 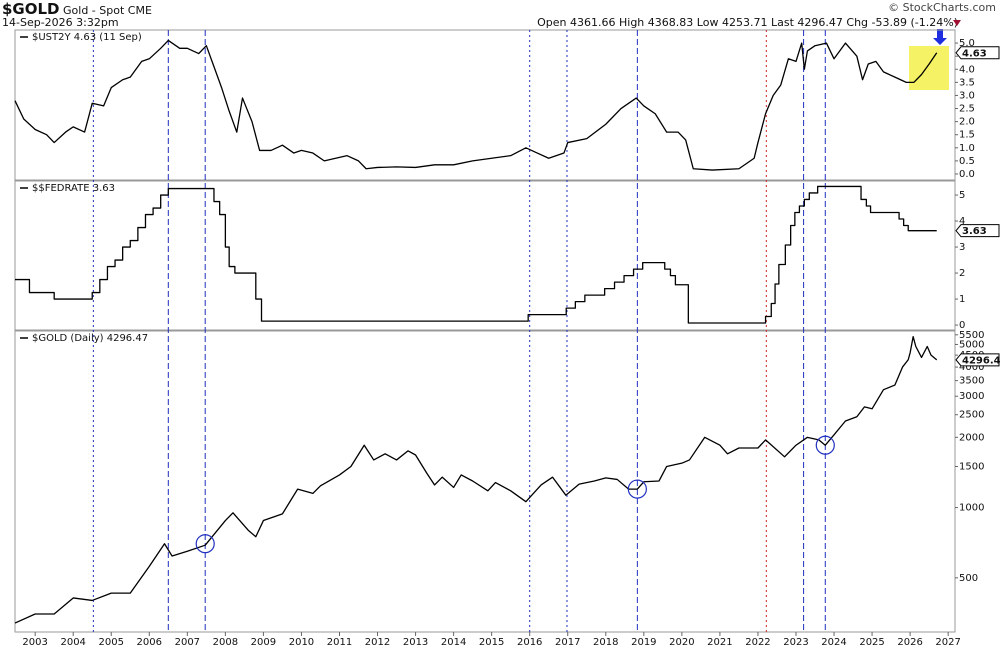 I want to click on x-tick-label: 2015, so click(x=491, y=642).